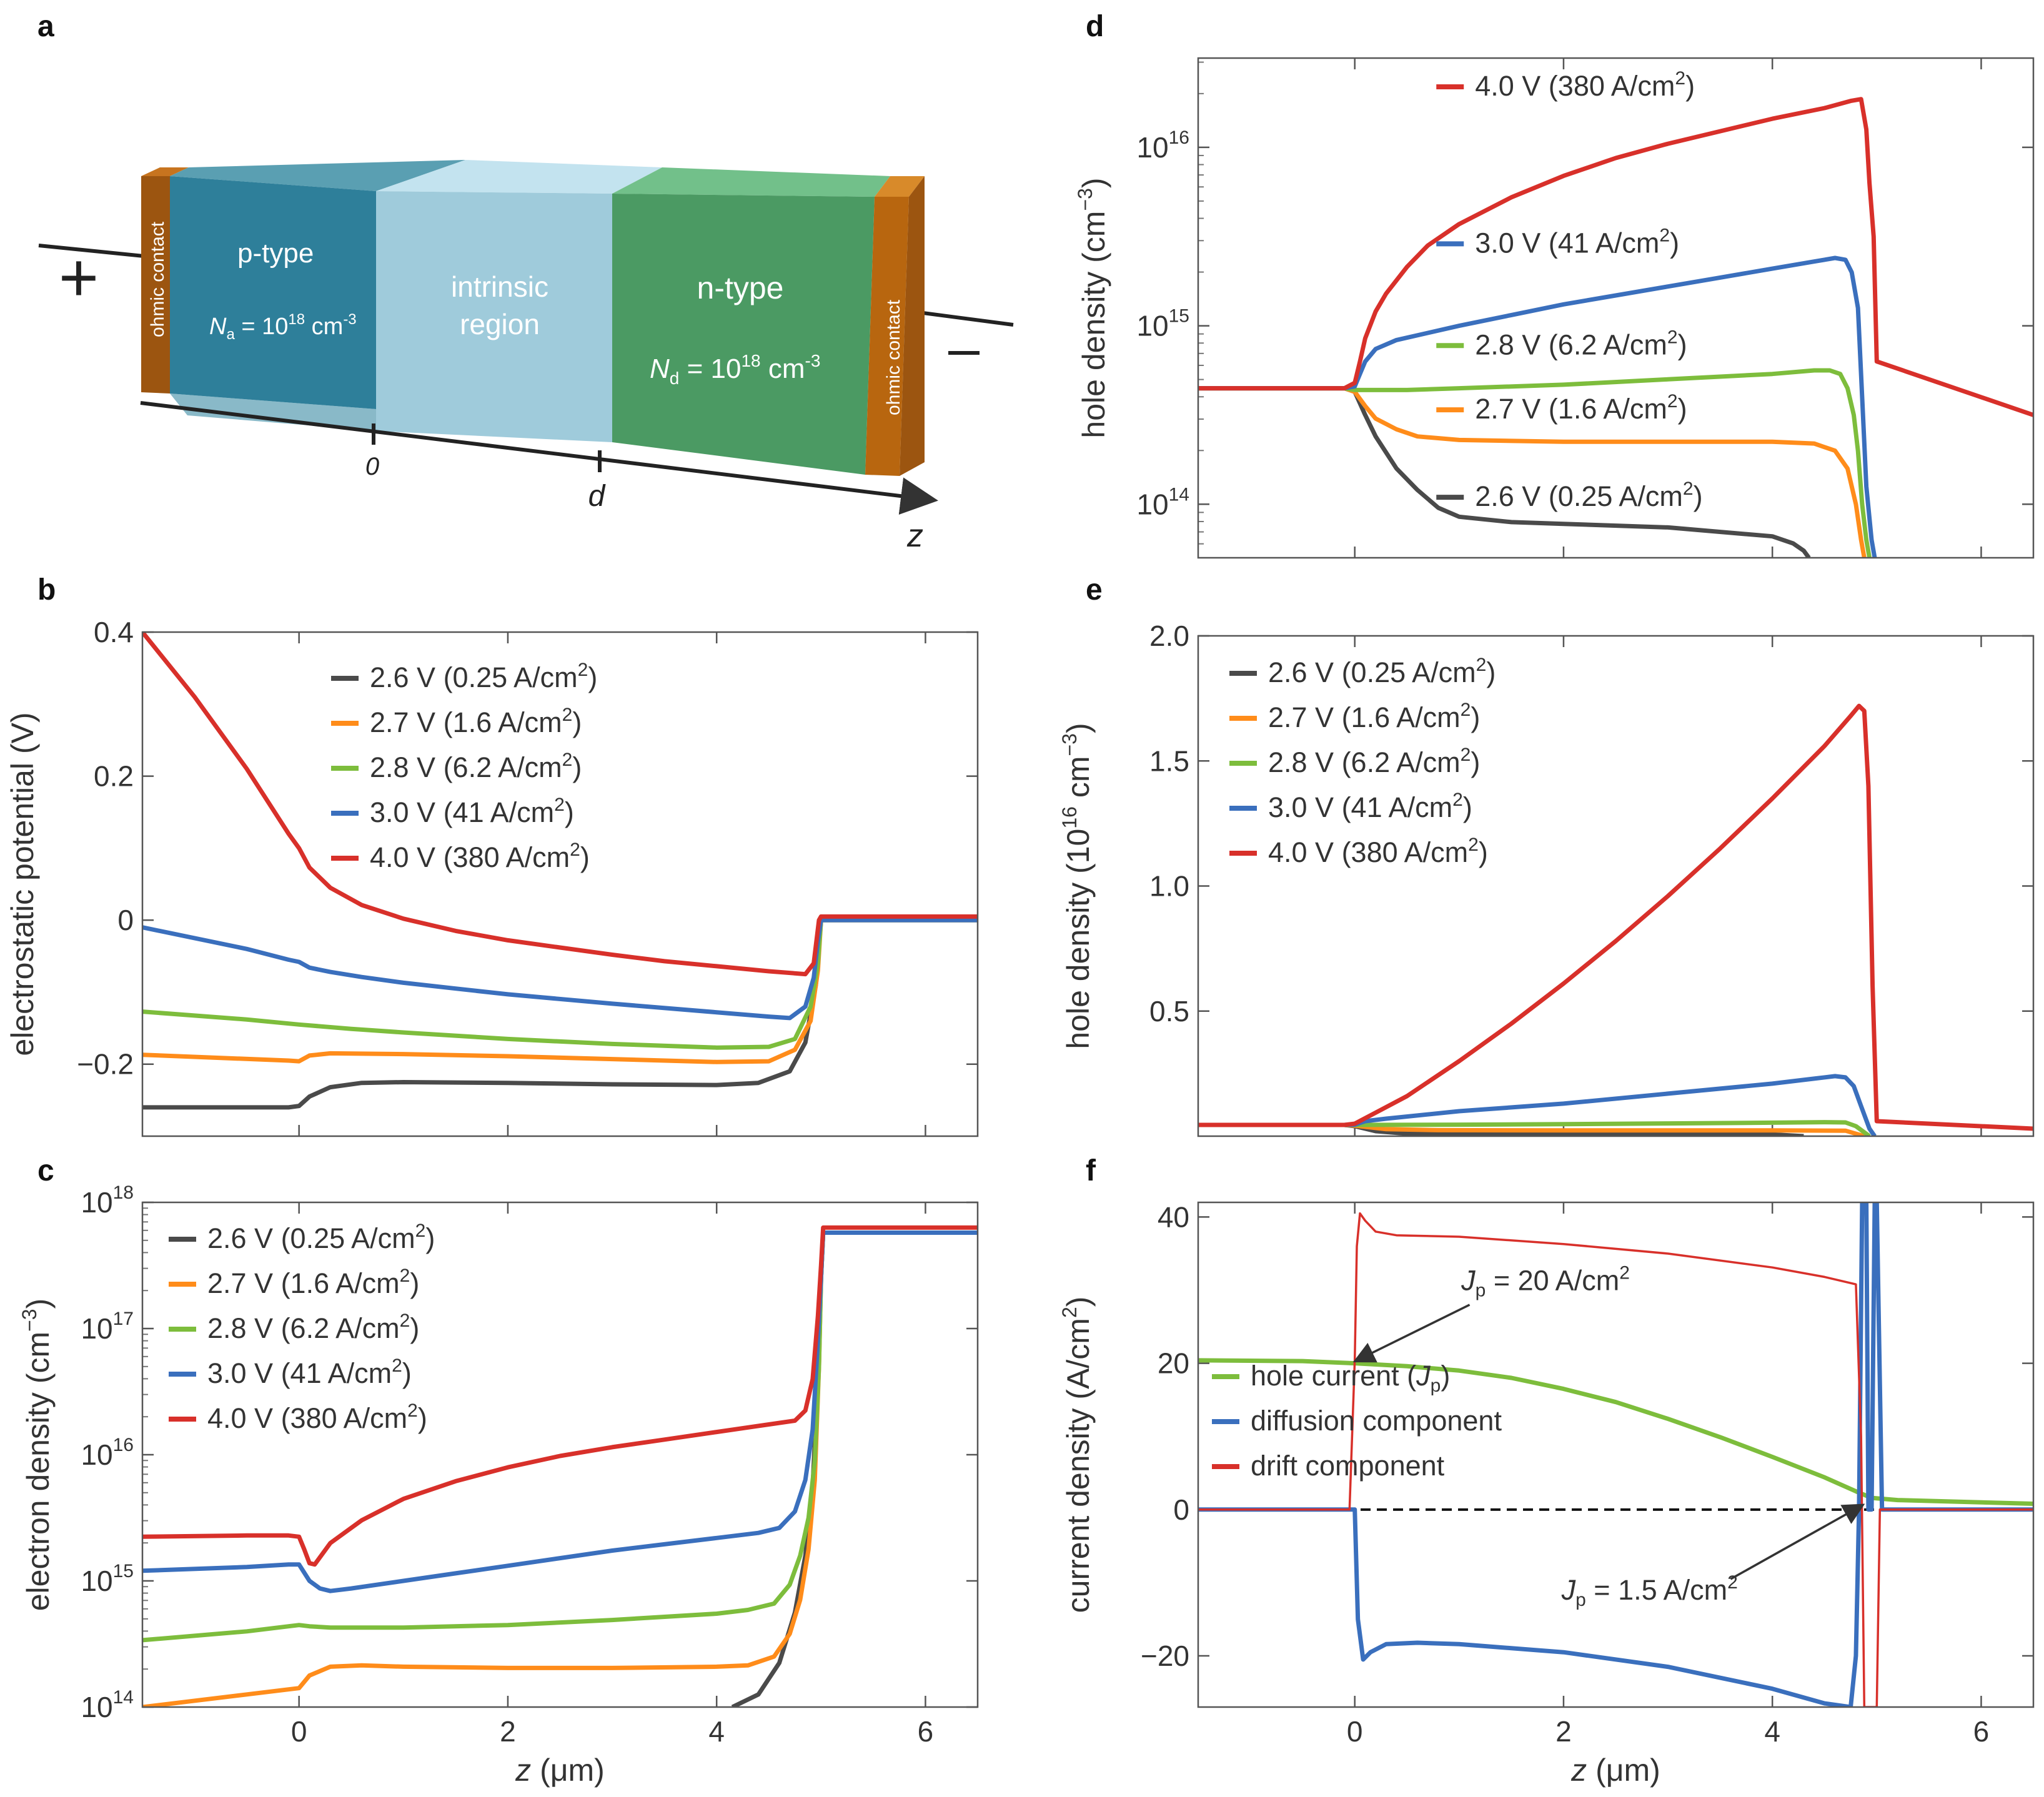 The height and width of the screenshot is (1797, 2044). I want to click on panel-label-b: b, so click(46, 589).